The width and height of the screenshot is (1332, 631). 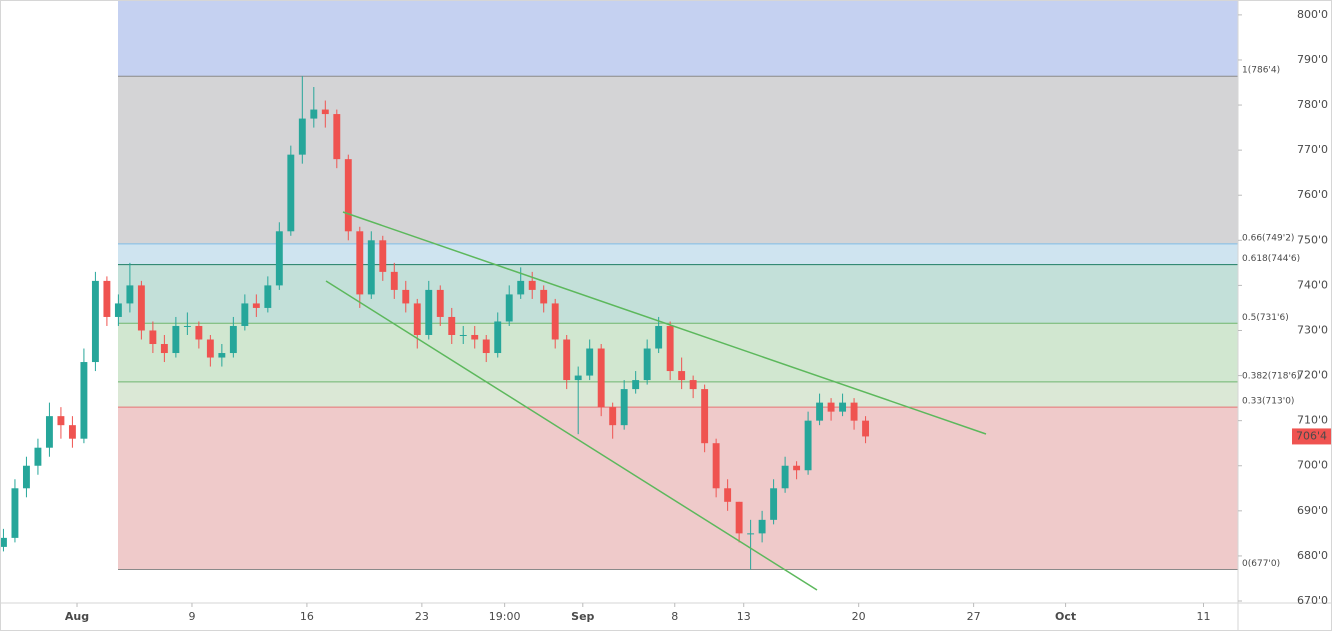 What do you see at coordinates (1271, 376) in the screenshot?
I see `fib-level-label: 0.382(718'6)` at bounding box center [1271, 376].